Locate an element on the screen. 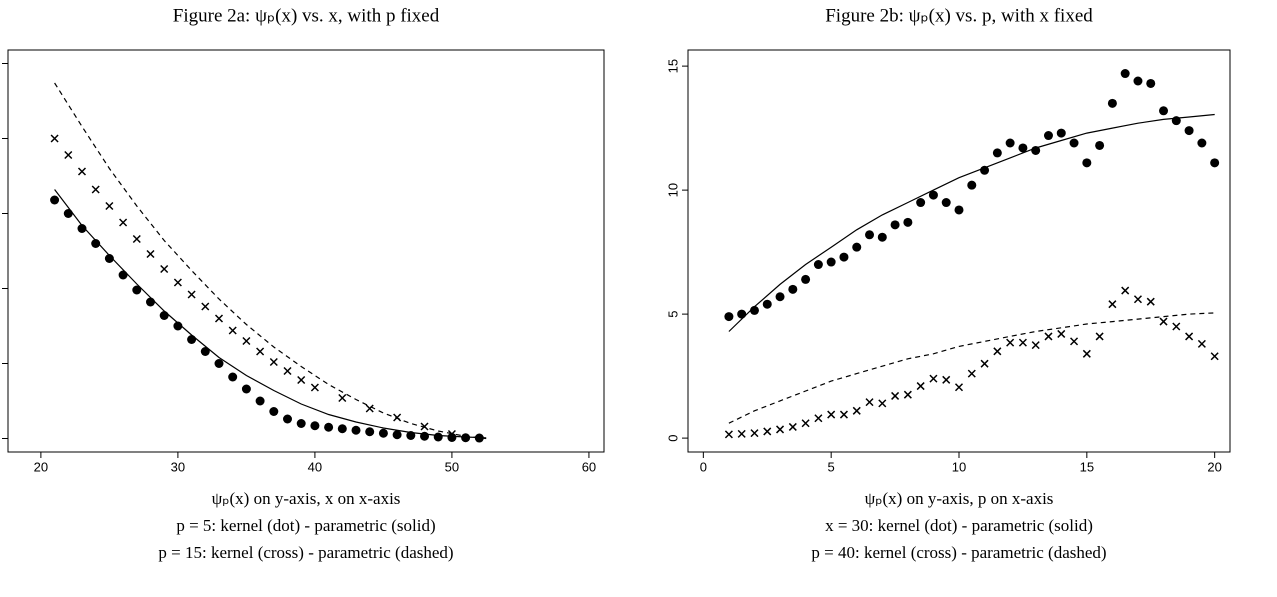 The image size is (1277, 597). y-tick-label: 10 is located at coordinates (672, 190).